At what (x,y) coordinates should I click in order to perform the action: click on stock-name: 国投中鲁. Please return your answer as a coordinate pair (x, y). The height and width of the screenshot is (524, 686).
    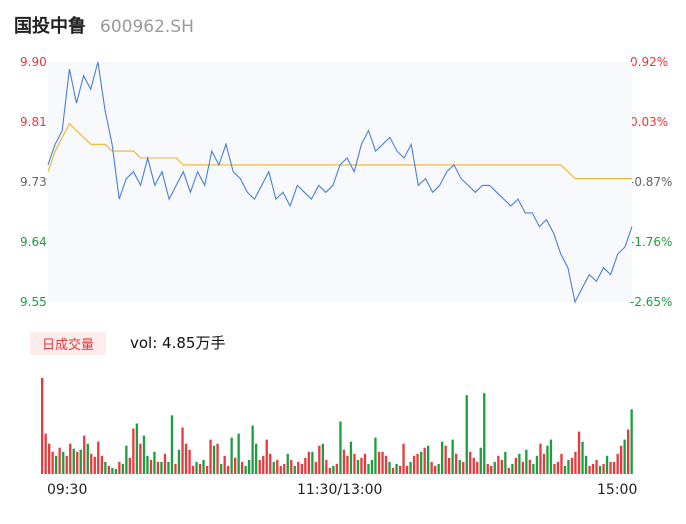
    Looking at the image, I should click on (50, 26).